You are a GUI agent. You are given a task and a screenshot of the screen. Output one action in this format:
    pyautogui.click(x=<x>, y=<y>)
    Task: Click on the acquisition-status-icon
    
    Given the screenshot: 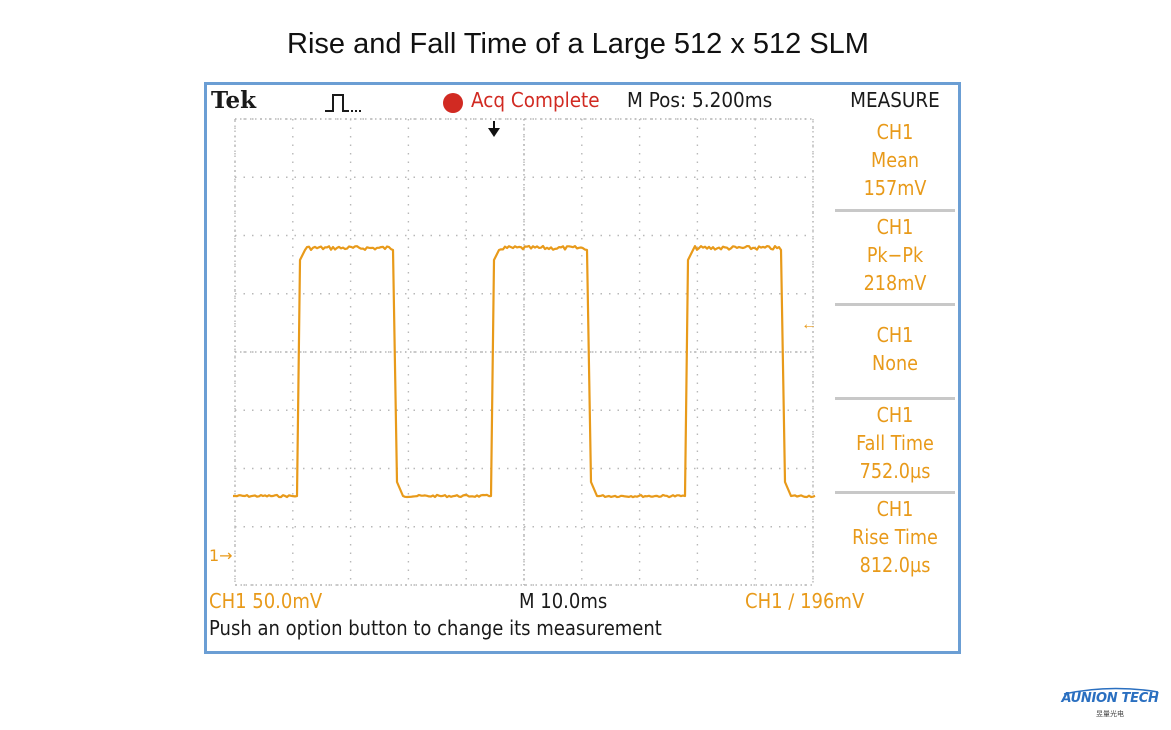 What is the action you would take?
    pyautogui.click(x=453, y=103)
    